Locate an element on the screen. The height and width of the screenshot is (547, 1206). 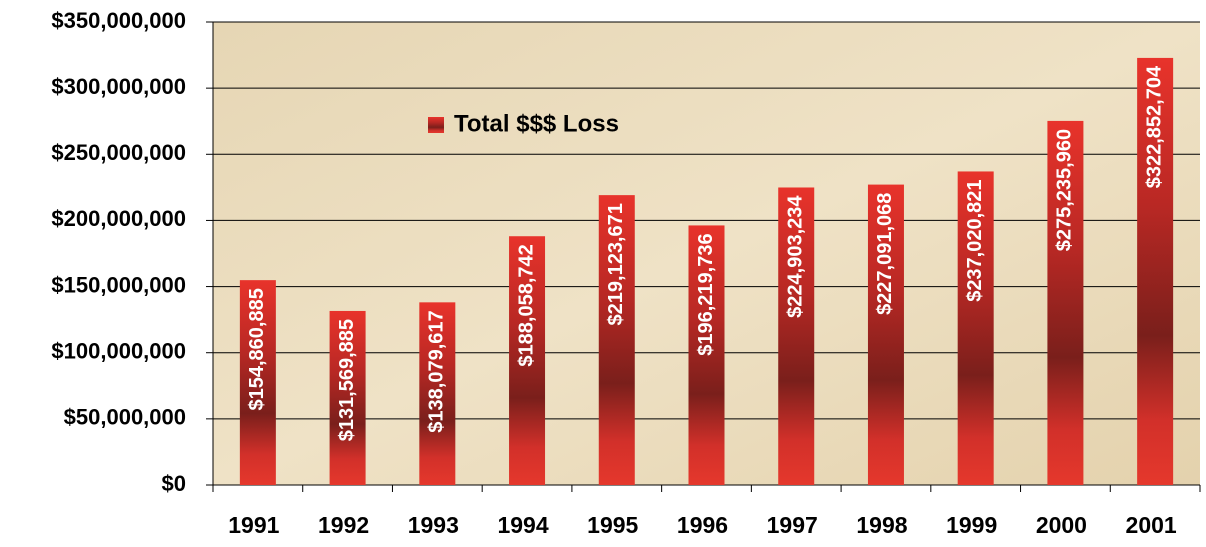
data-label: $196,219,736 is located at coordinates (706, 294).